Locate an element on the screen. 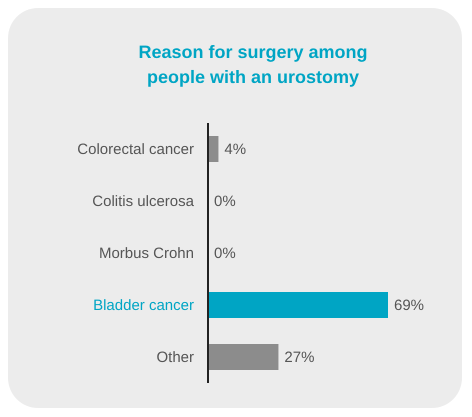 The width and height of the screenshot is (472, 417). chart-title: Reason for surgery among people with an urostomy is located at coordinates (253, 65).